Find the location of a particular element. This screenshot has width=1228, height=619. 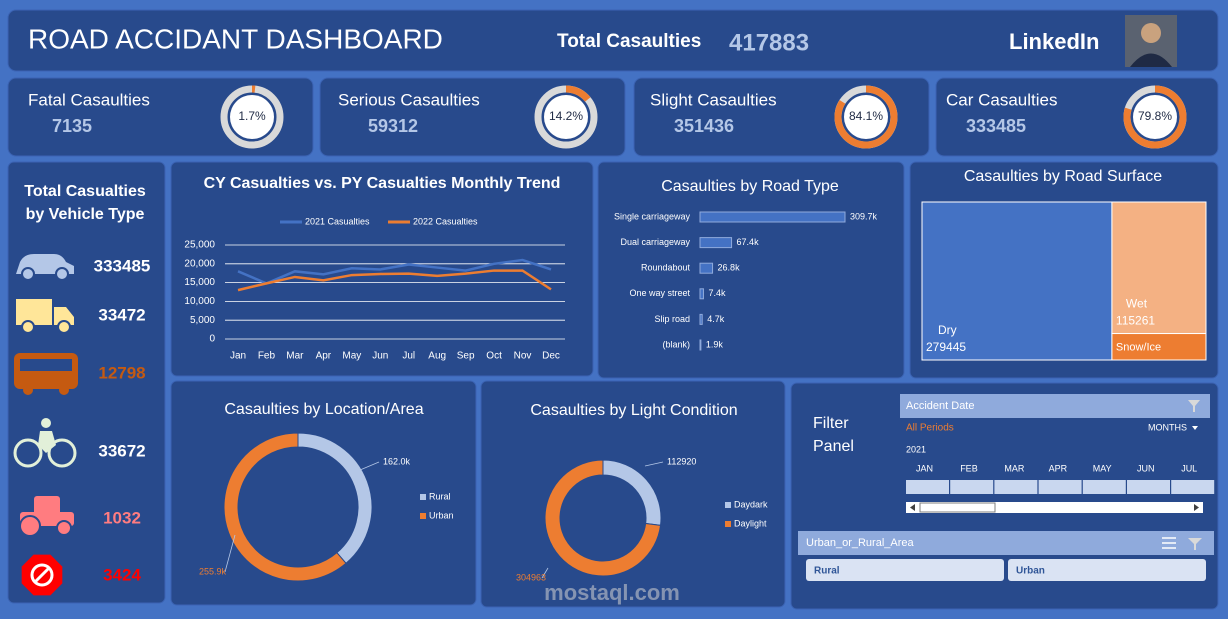

kpi-share: 14.2% is located at coordinates (566, 116).